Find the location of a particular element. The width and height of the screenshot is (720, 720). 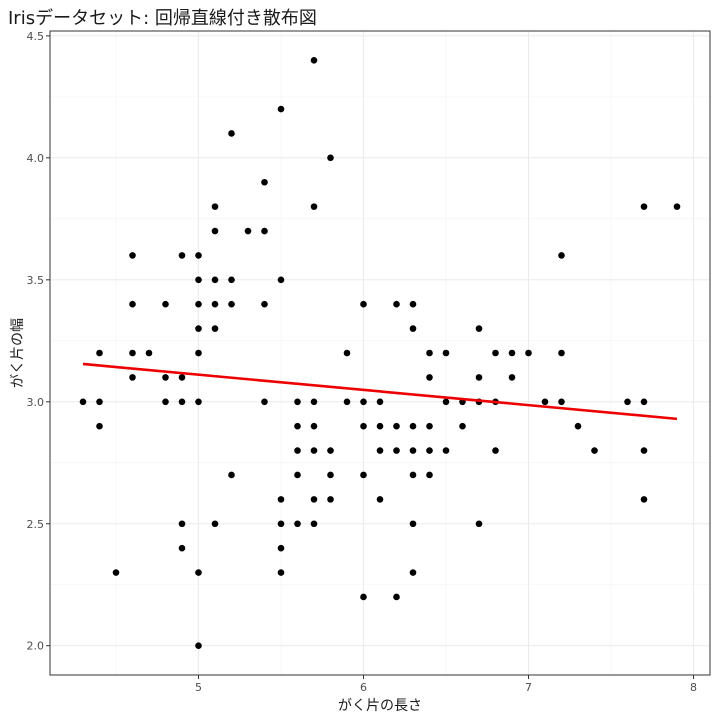

chart-title: Irisデータセット: 回帰直線付き散布図 is located at coordinates (162, 18).